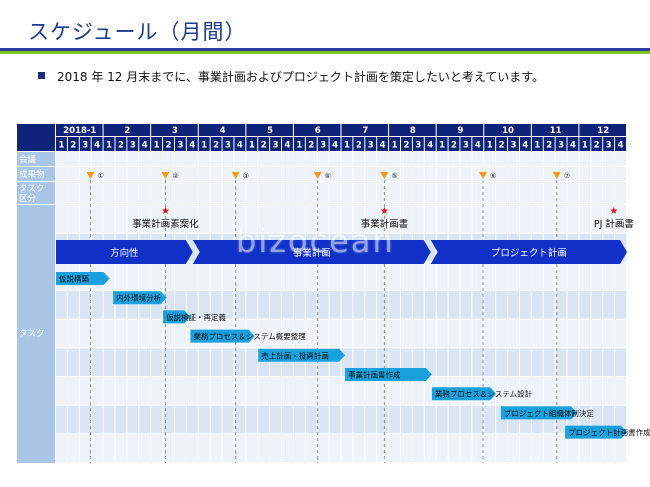 This screenshot has height=487, width=650. I want to click on month-label: 11, so click(556, 131).